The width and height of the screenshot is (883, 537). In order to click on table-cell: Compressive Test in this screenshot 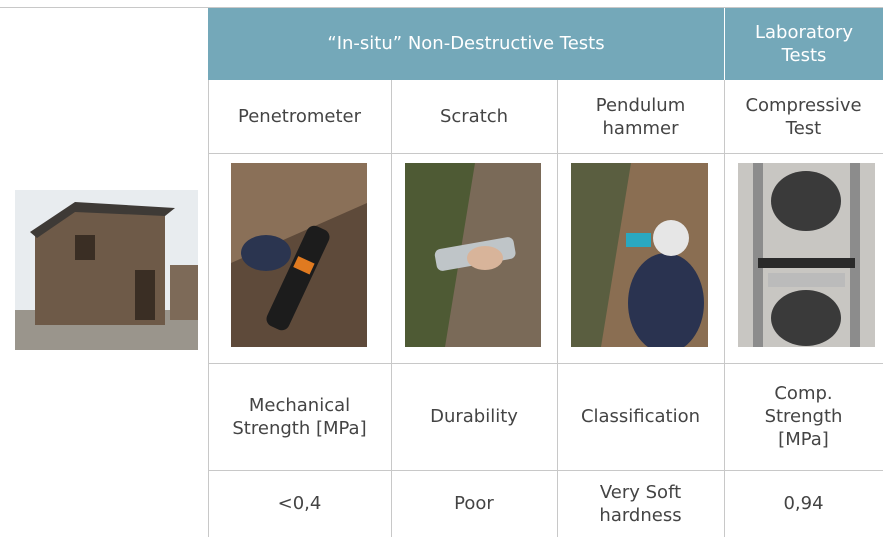, I will do `click(803, 116)`.